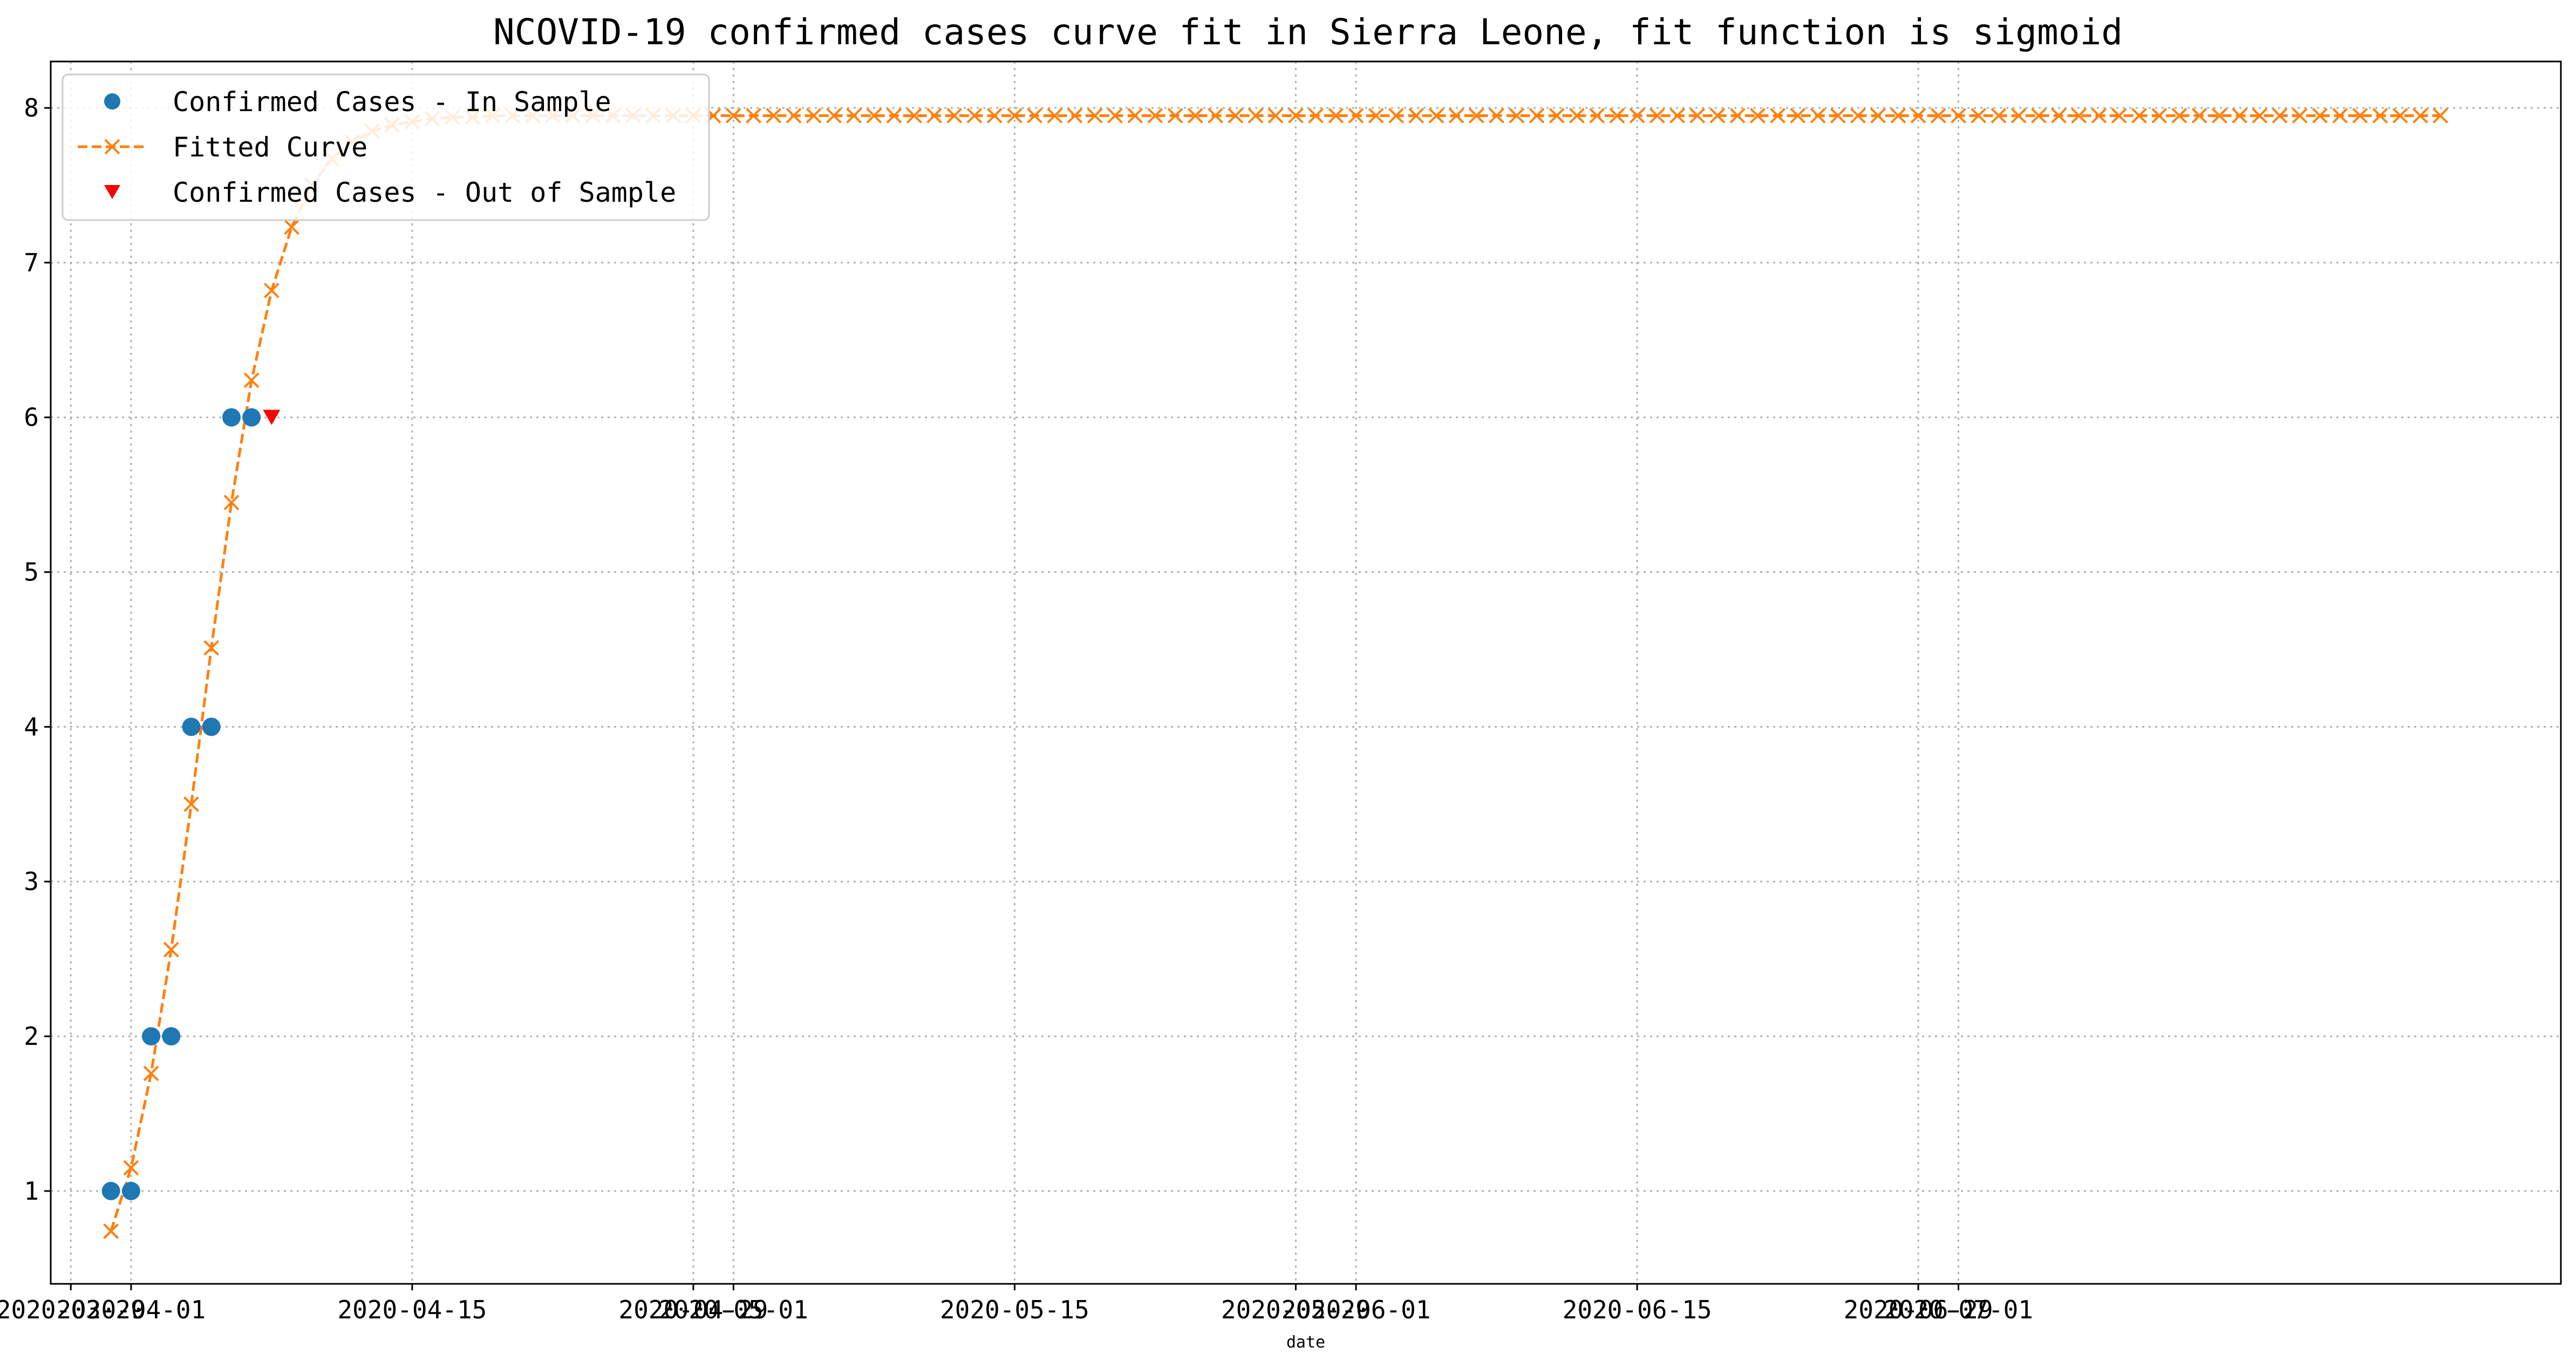  What do you see at coordinates (412, 1309) in the screenshot?
I see `x-tick-label: 2020-04-15` at bounding box center [412, 1309].